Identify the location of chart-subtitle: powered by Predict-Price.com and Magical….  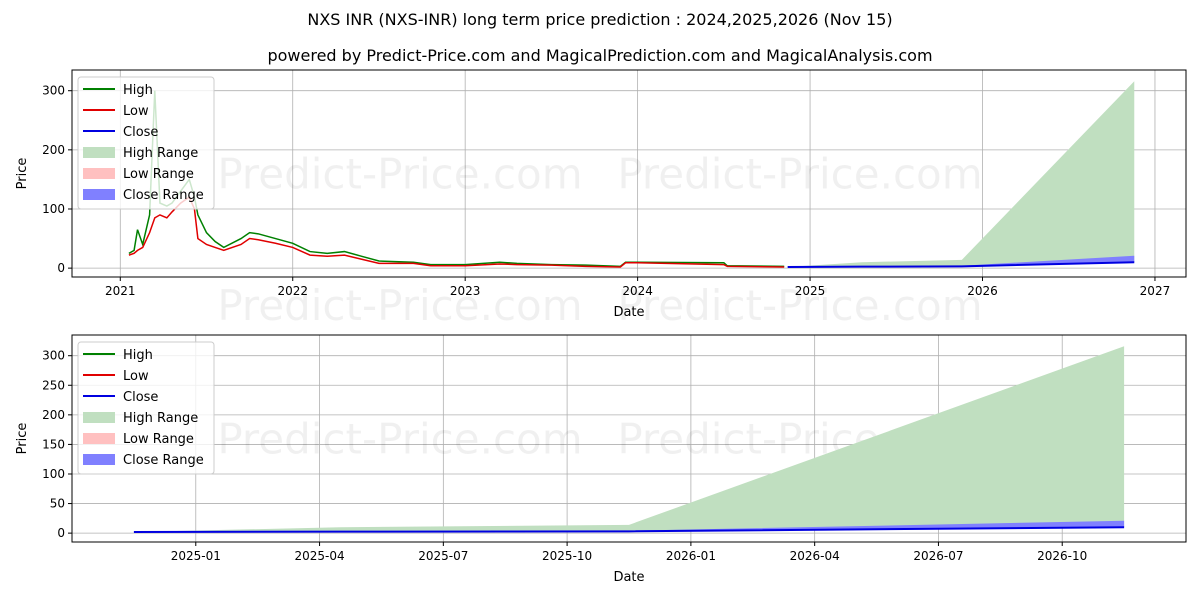
(600, 55).